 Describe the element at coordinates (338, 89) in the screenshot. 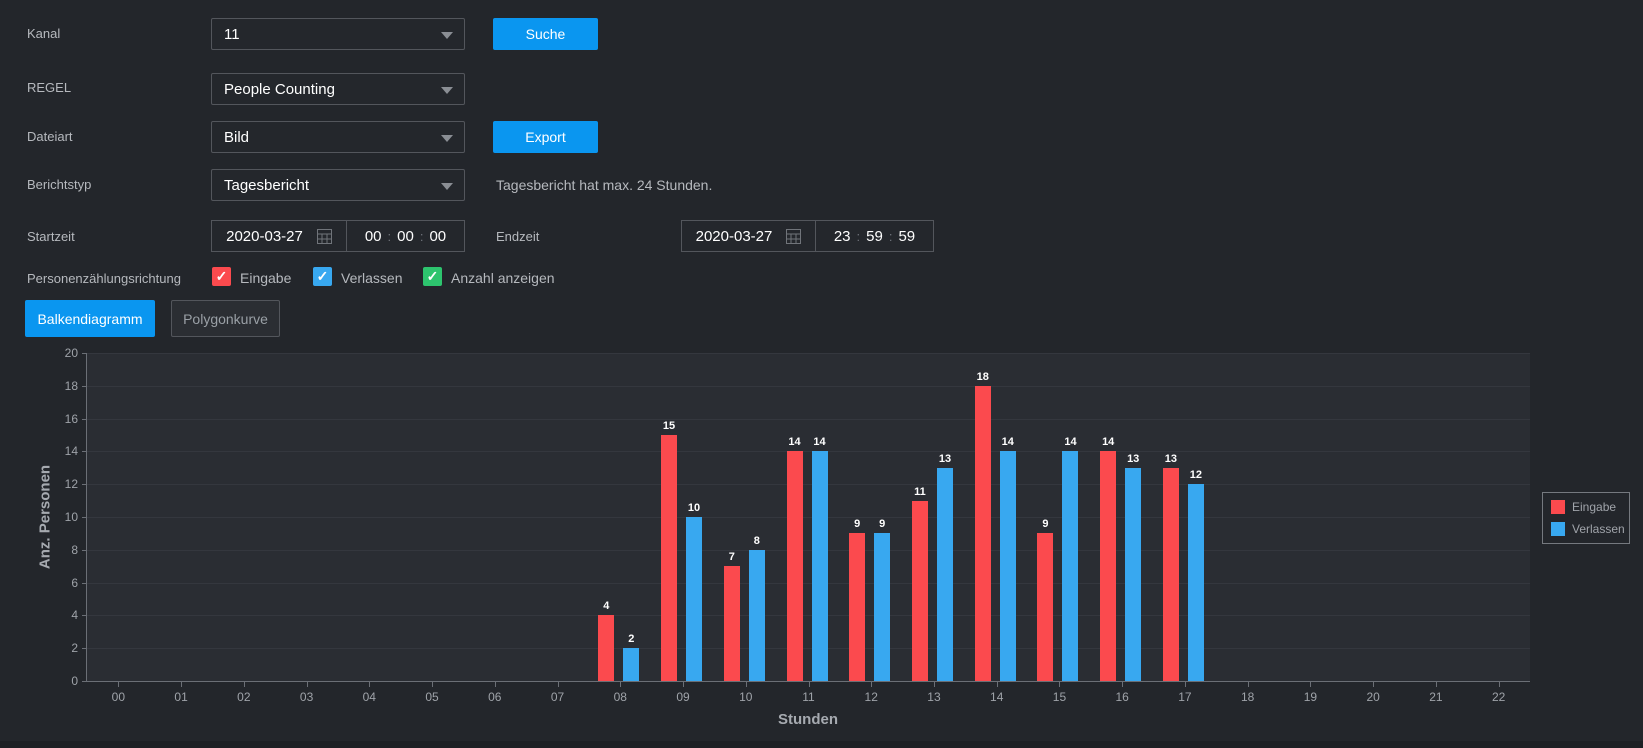

I see `rule-select: People Counting` at that location.